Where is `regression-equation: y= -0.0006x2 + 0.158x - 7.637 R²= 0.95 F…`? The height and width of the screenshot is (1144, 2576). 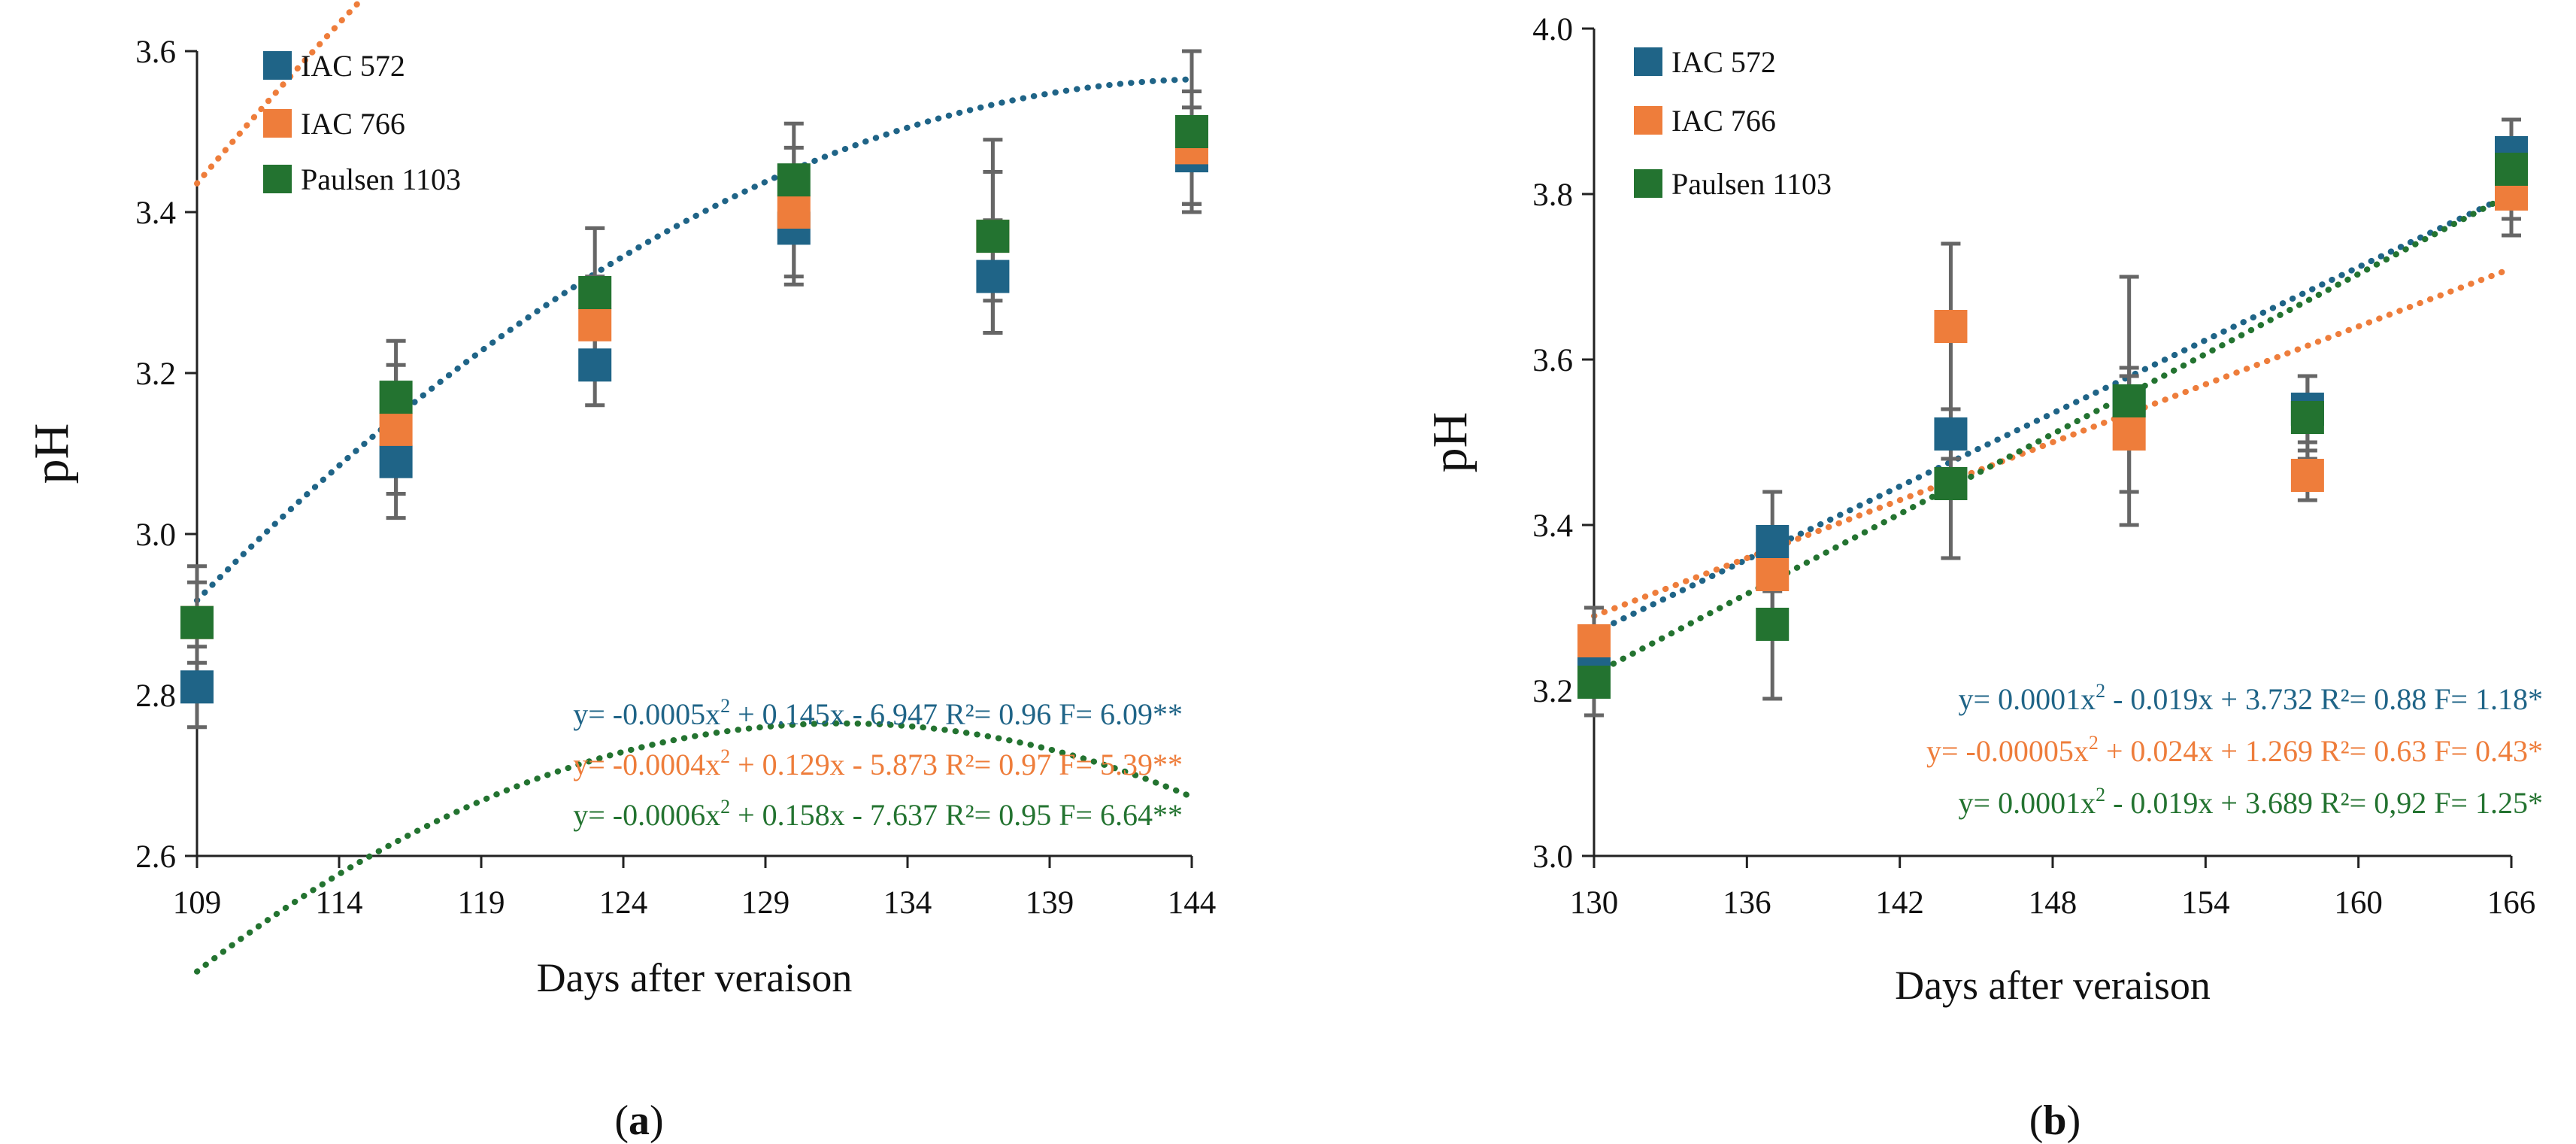 regression-equation: y= -0.0006x2 + 0.158x - 7.637 R²= 0.95 F… is located at coordinates (878, 814).